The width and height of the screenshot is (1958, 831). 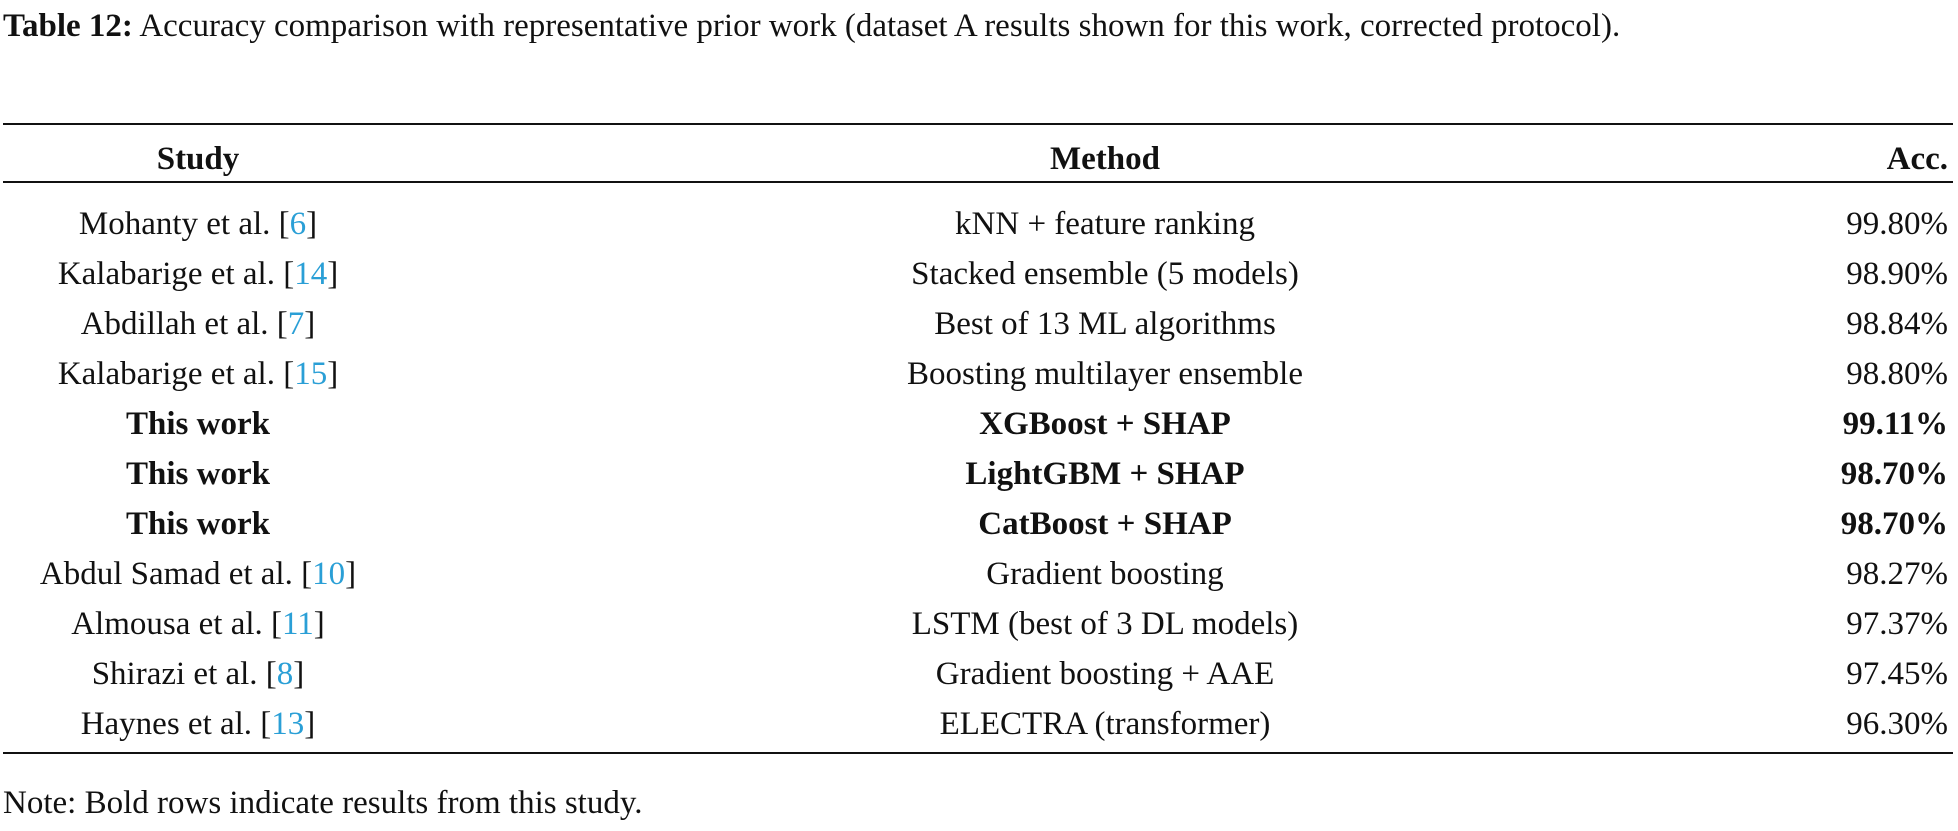 What do you see at coordinates (1105, 674) in the screenshot?
I see `method-cell: Gradient boosting + AAE` at bounding box center [1105, 674].